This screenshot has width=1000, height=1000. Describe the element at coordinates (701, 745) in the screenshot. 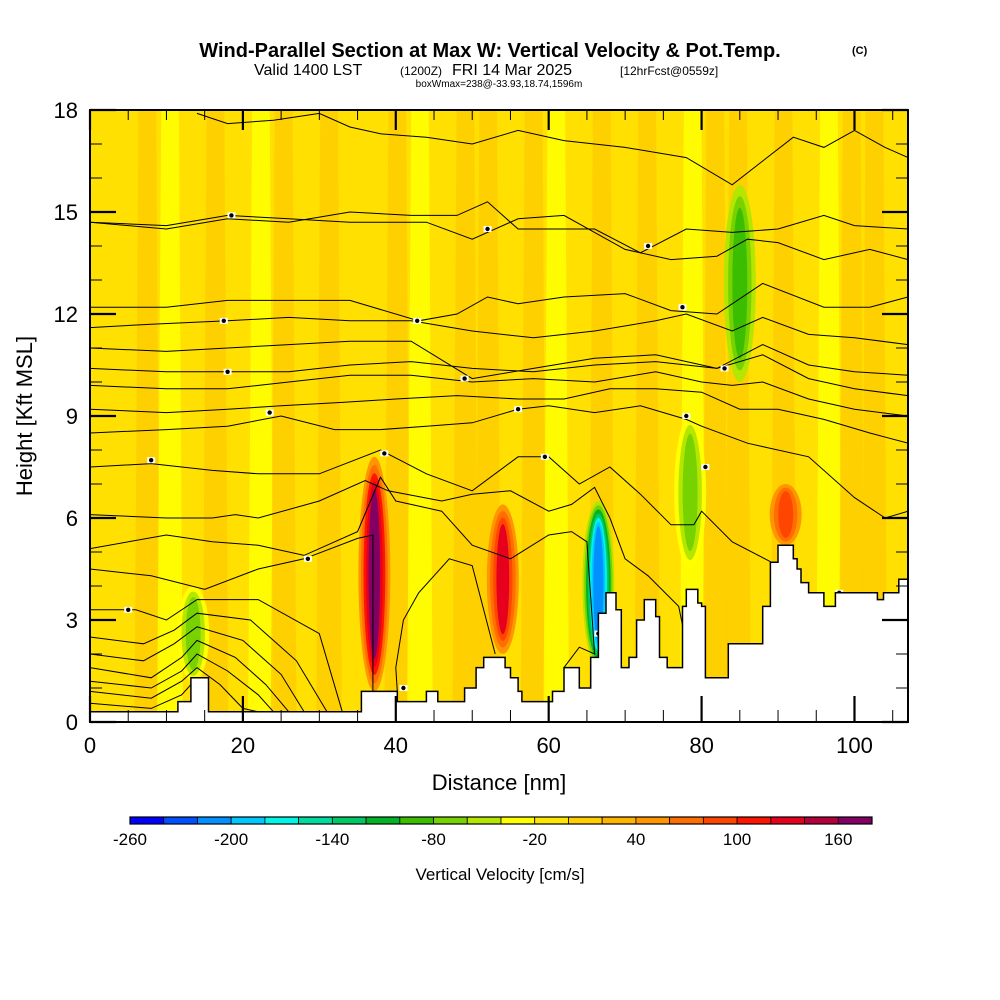

I see `x-tick-label: 80` at that location.